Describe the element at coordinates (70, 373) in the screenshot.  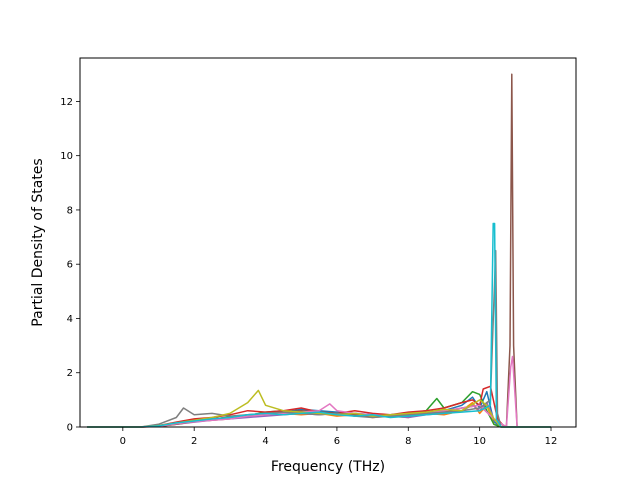
I see `y-tick-label: 2` at that location.